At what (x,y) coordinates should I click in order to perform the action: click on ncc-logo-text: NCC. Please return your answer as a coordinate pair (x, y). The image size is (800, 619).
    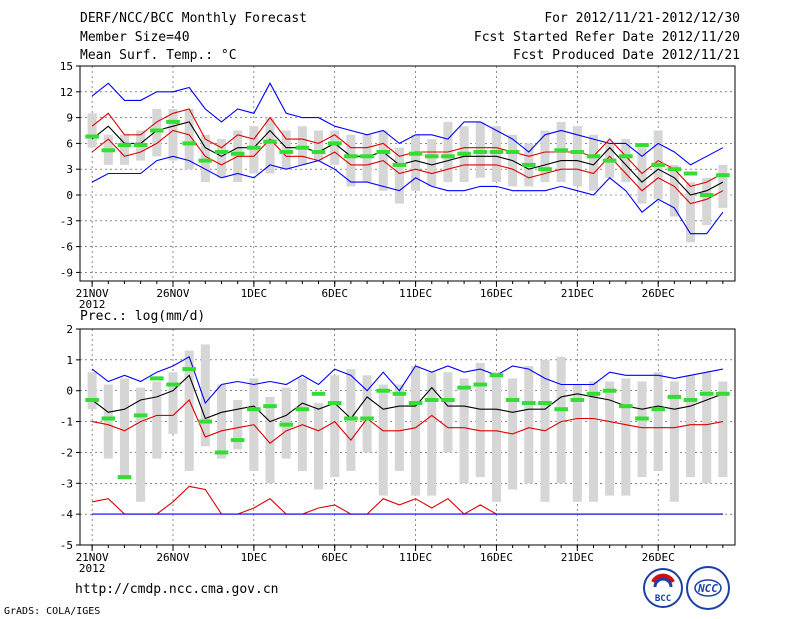
    Looking at the image, I should click on (707, 588).